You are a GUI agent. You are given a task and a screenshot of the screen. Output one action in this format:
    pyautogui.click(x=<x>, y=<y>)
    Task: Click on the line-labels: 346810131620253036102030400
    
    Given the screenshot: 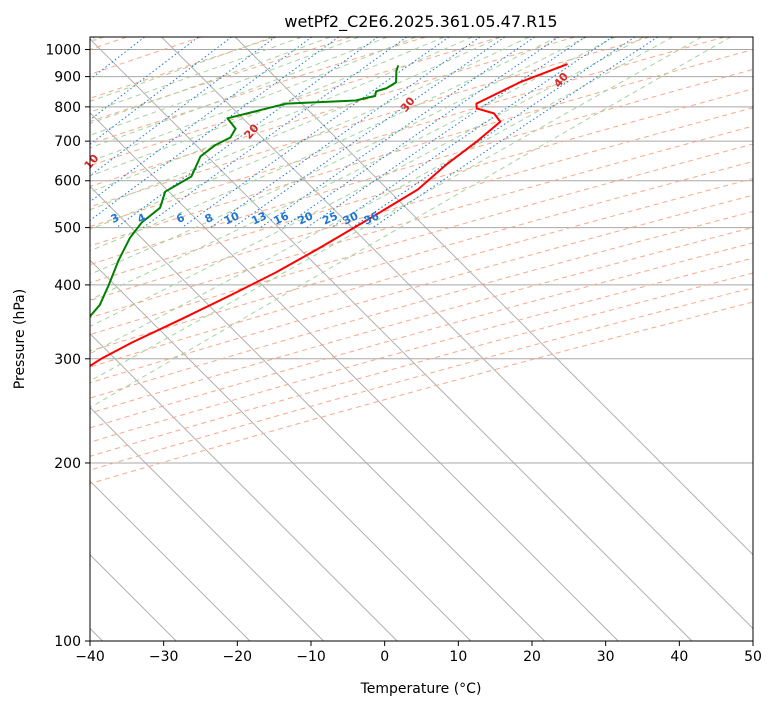 What is the action you would take?
    pyautogui.click(x=327, y=149)
    